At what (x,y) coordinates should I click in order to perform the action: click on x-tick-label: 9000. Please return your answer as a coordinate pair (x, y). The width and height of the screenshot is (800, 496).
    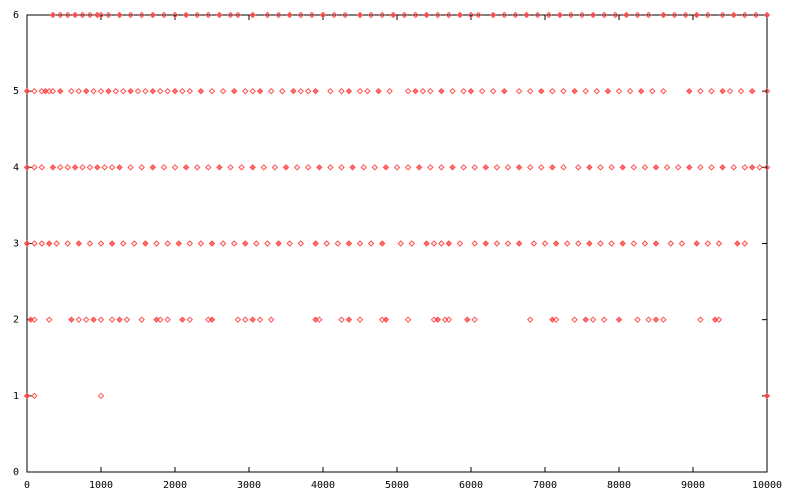
    Looking at the image, I should click on (693, 485).